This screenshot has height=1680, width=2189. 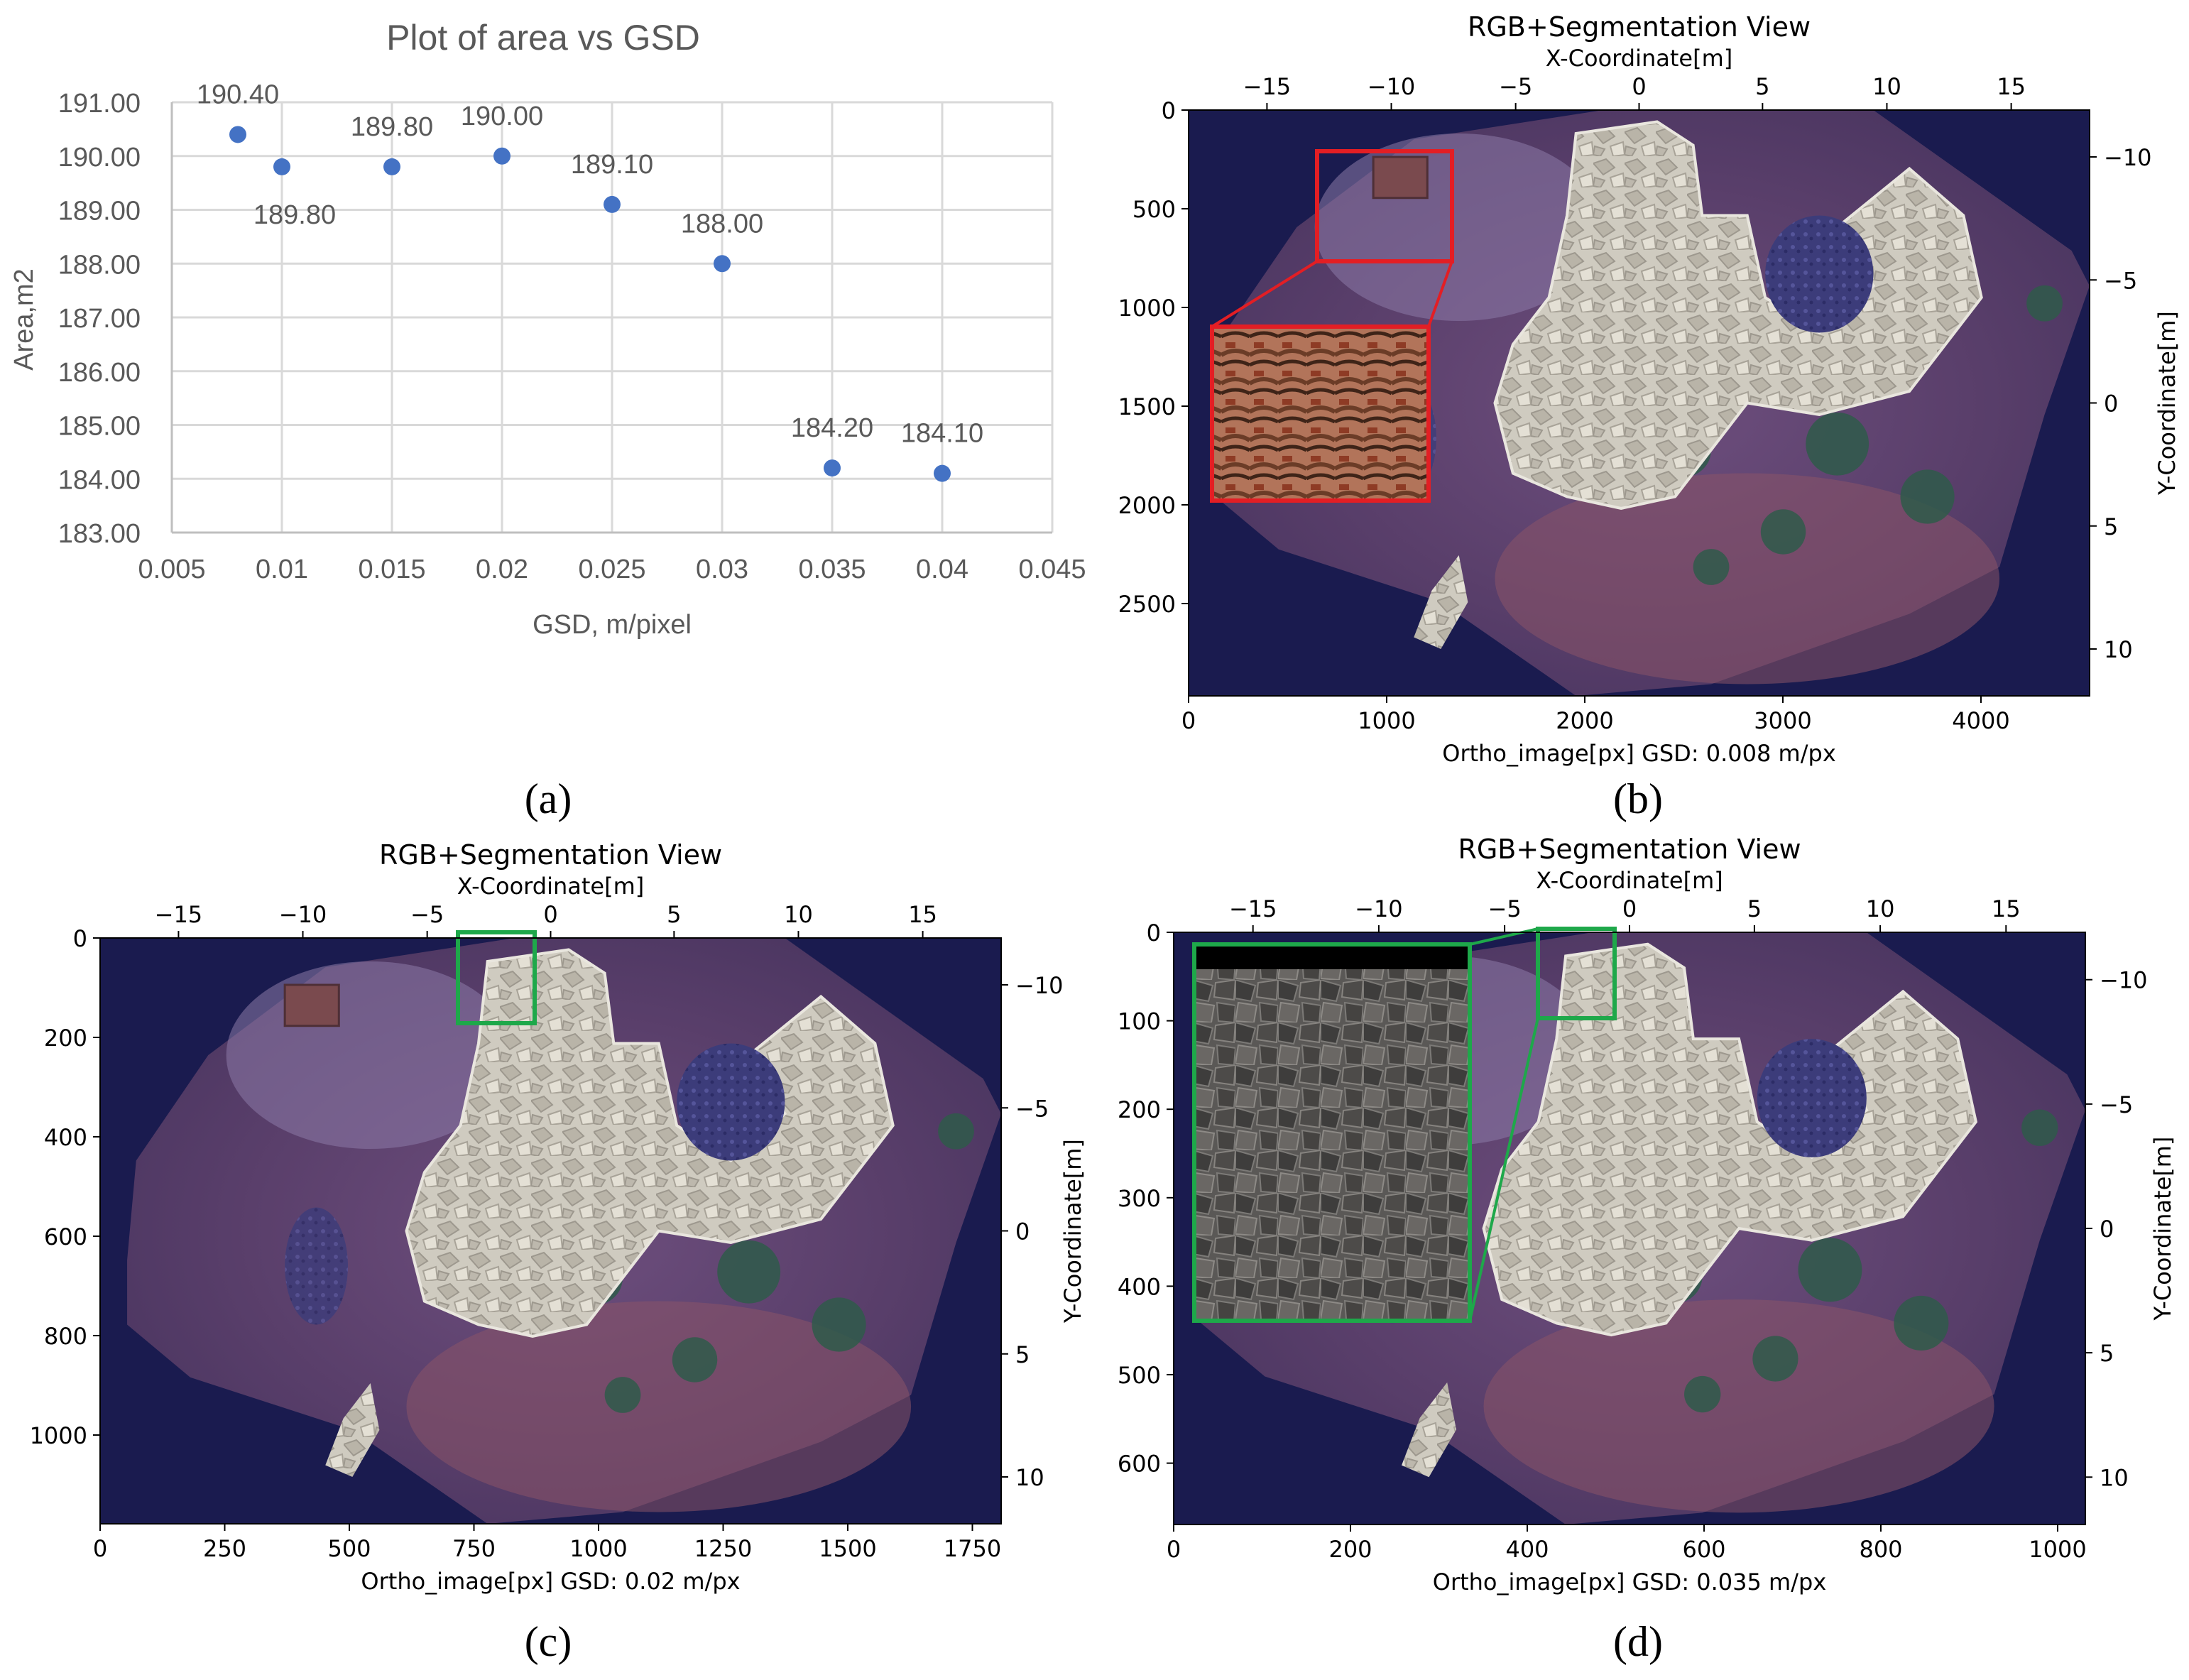 What do you see at coordinates (1630, 1582) in the screenshot?
I see `bottom-axis-label: Ortho_image[px] GSD: 0.035 m/px` at bounding box center [1630, 1582].